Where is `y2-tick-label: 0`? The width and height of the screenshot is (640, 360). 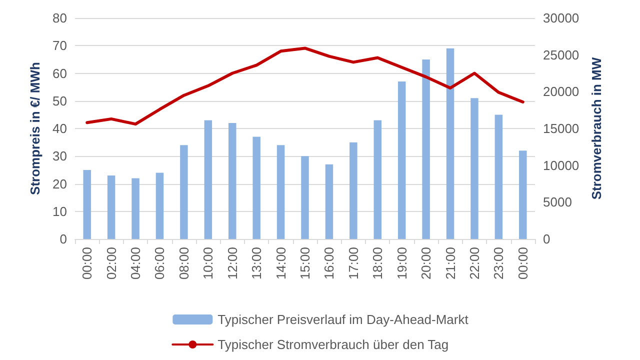 y2-tick-label: 0 is located at coordinates (546, 239).